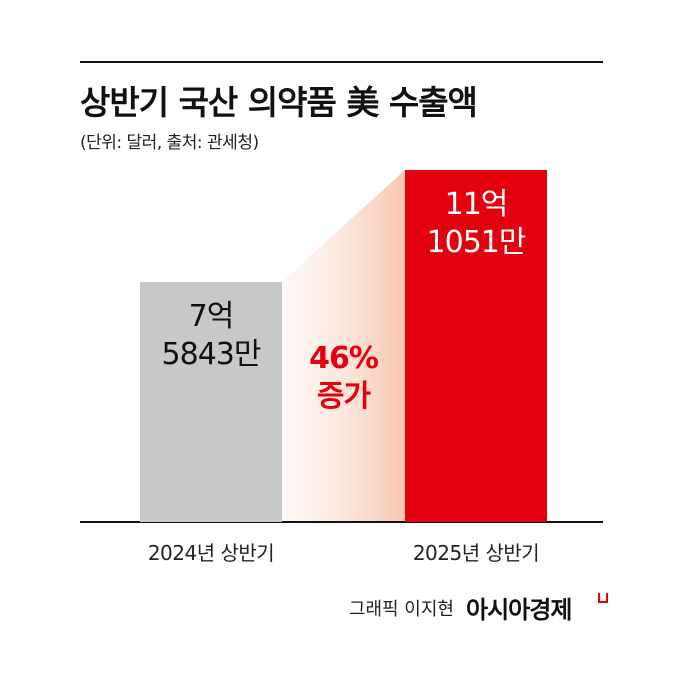  What do you see at coordinates (401, 609) in the screenshot?
I see `source: 그래픽 이지현` at bounding box center [401, 609].